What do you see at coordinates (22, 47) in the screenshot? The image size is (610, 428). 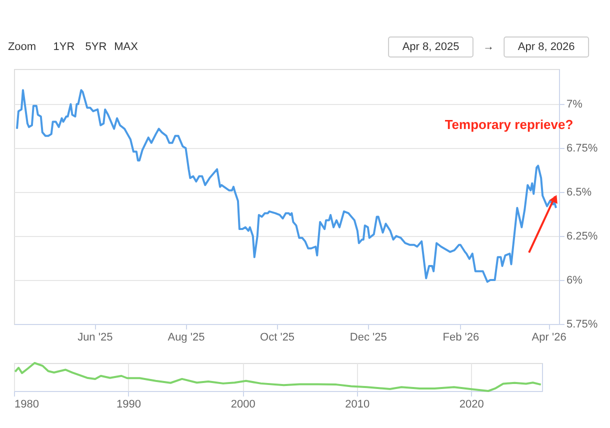 I see `text: Zoom` at bounding box center [22, 47].